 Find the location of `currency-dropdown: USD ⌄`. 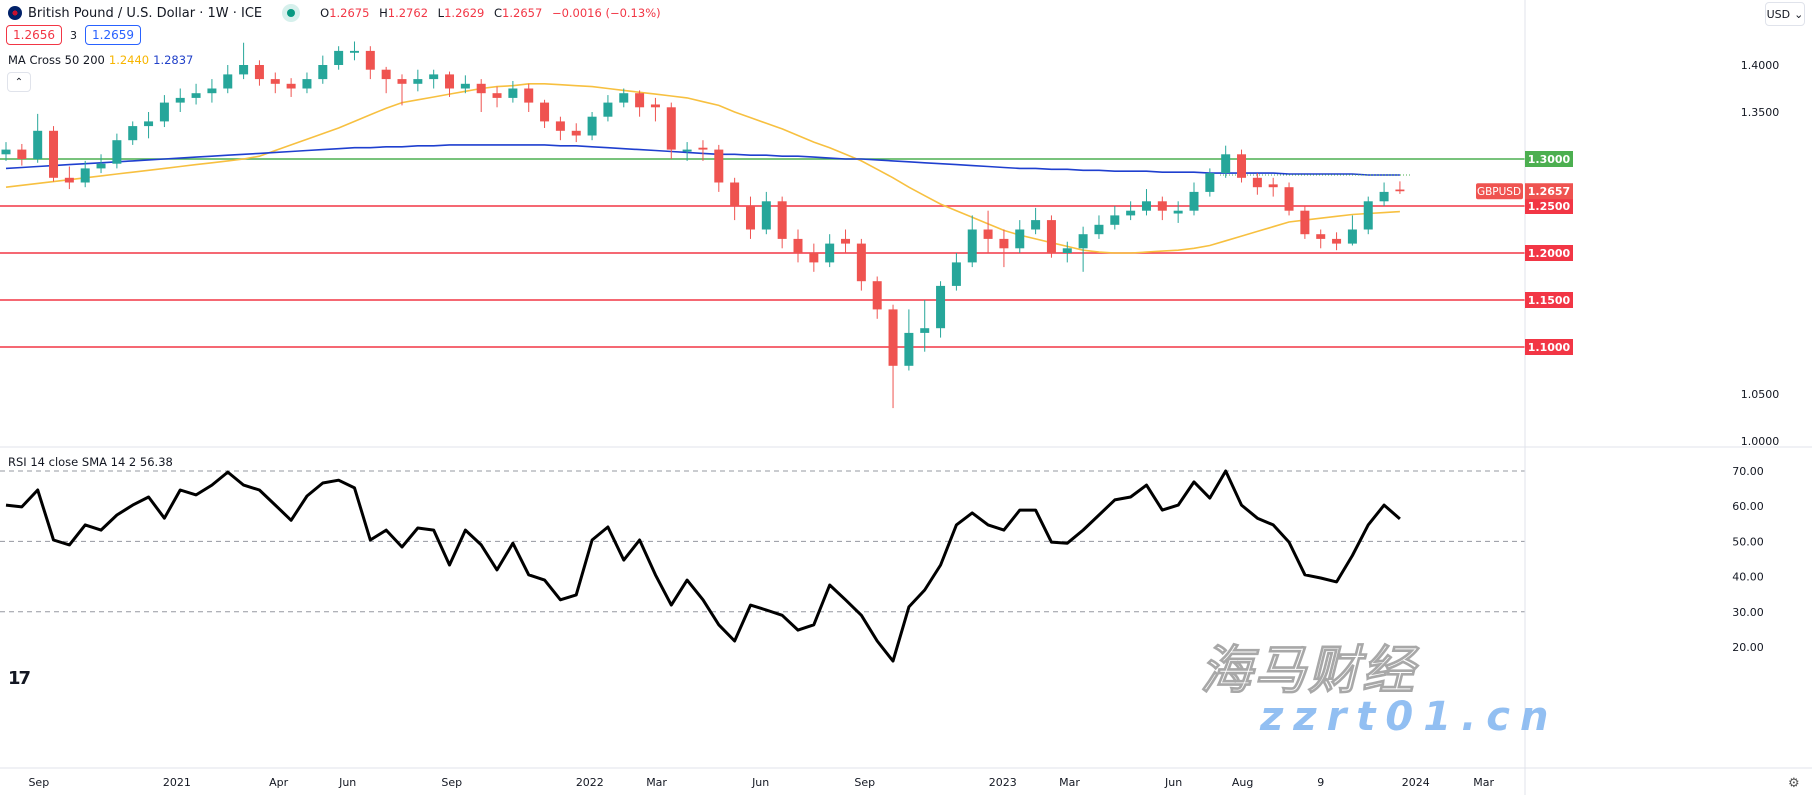

currency-dropdown: USD ⌄ is located at coordinates (1785, 14).